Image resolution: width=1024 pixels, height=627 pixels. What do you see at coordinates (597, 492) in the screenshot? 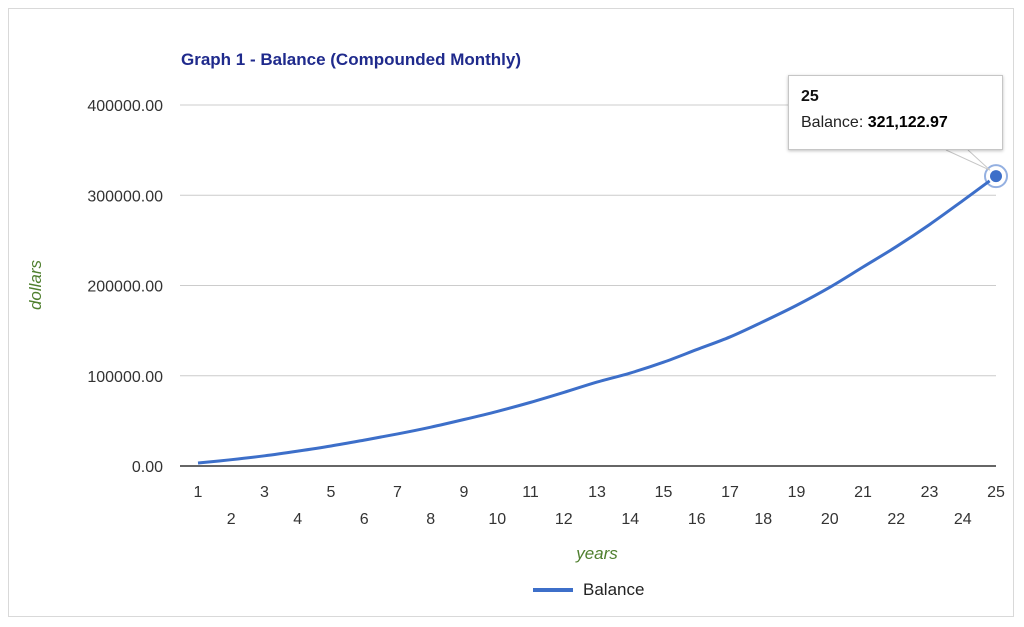
I see `x-tick-label: 13` at bounding box center [597, 492].